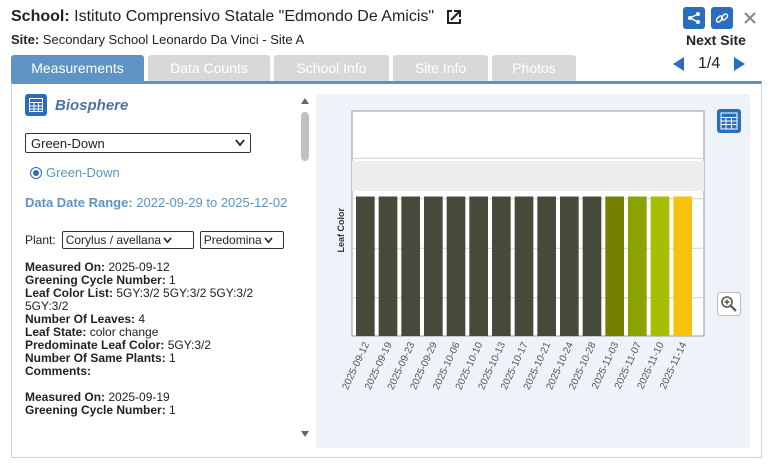 The height and width of the screenshot is (473, 773). I want to click on detail-field: Number Of Leaves: 4, so click(160, 319).